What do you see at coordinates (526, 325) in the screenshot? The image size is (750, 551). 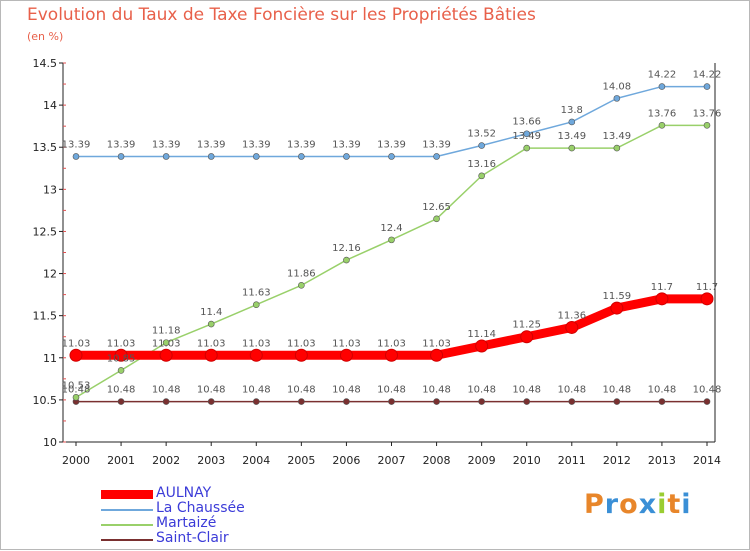 I see `data-label: 11.25` at bounding box center [526, 325].